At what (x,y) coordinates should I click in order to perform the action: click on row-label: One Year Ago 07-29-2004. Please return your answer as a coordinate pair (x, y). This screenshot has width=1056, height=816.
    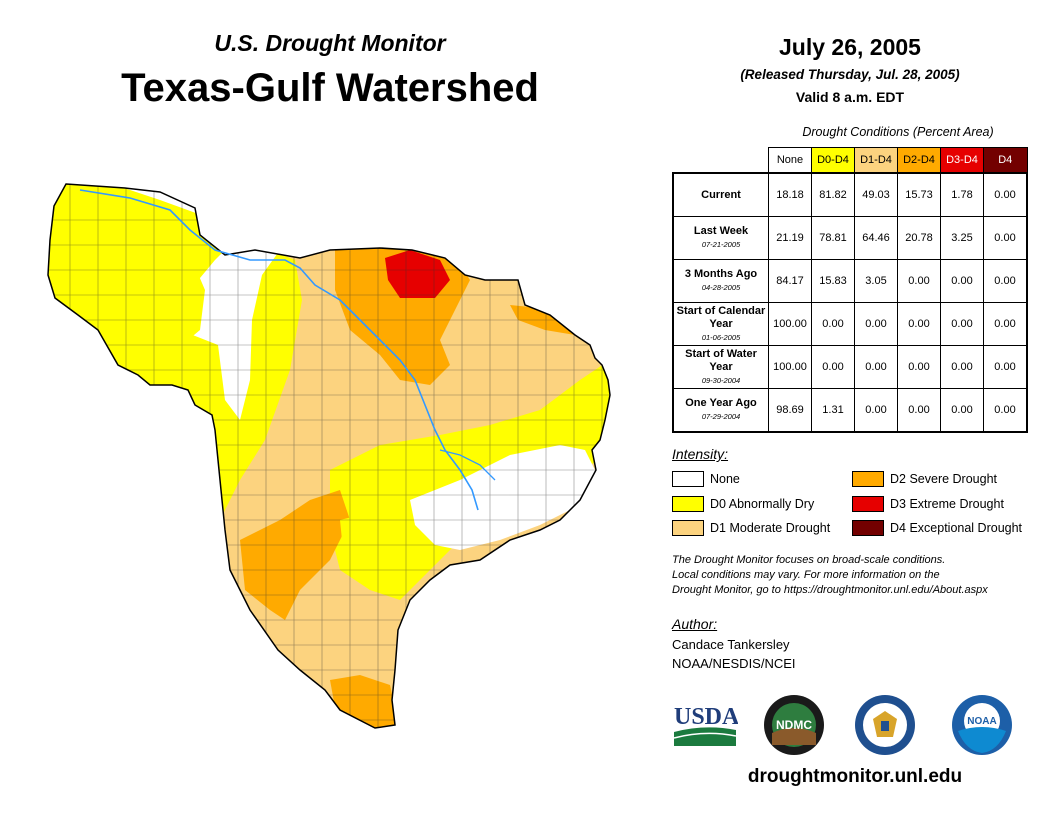
    Looking at the image, I should click on (720, 410).